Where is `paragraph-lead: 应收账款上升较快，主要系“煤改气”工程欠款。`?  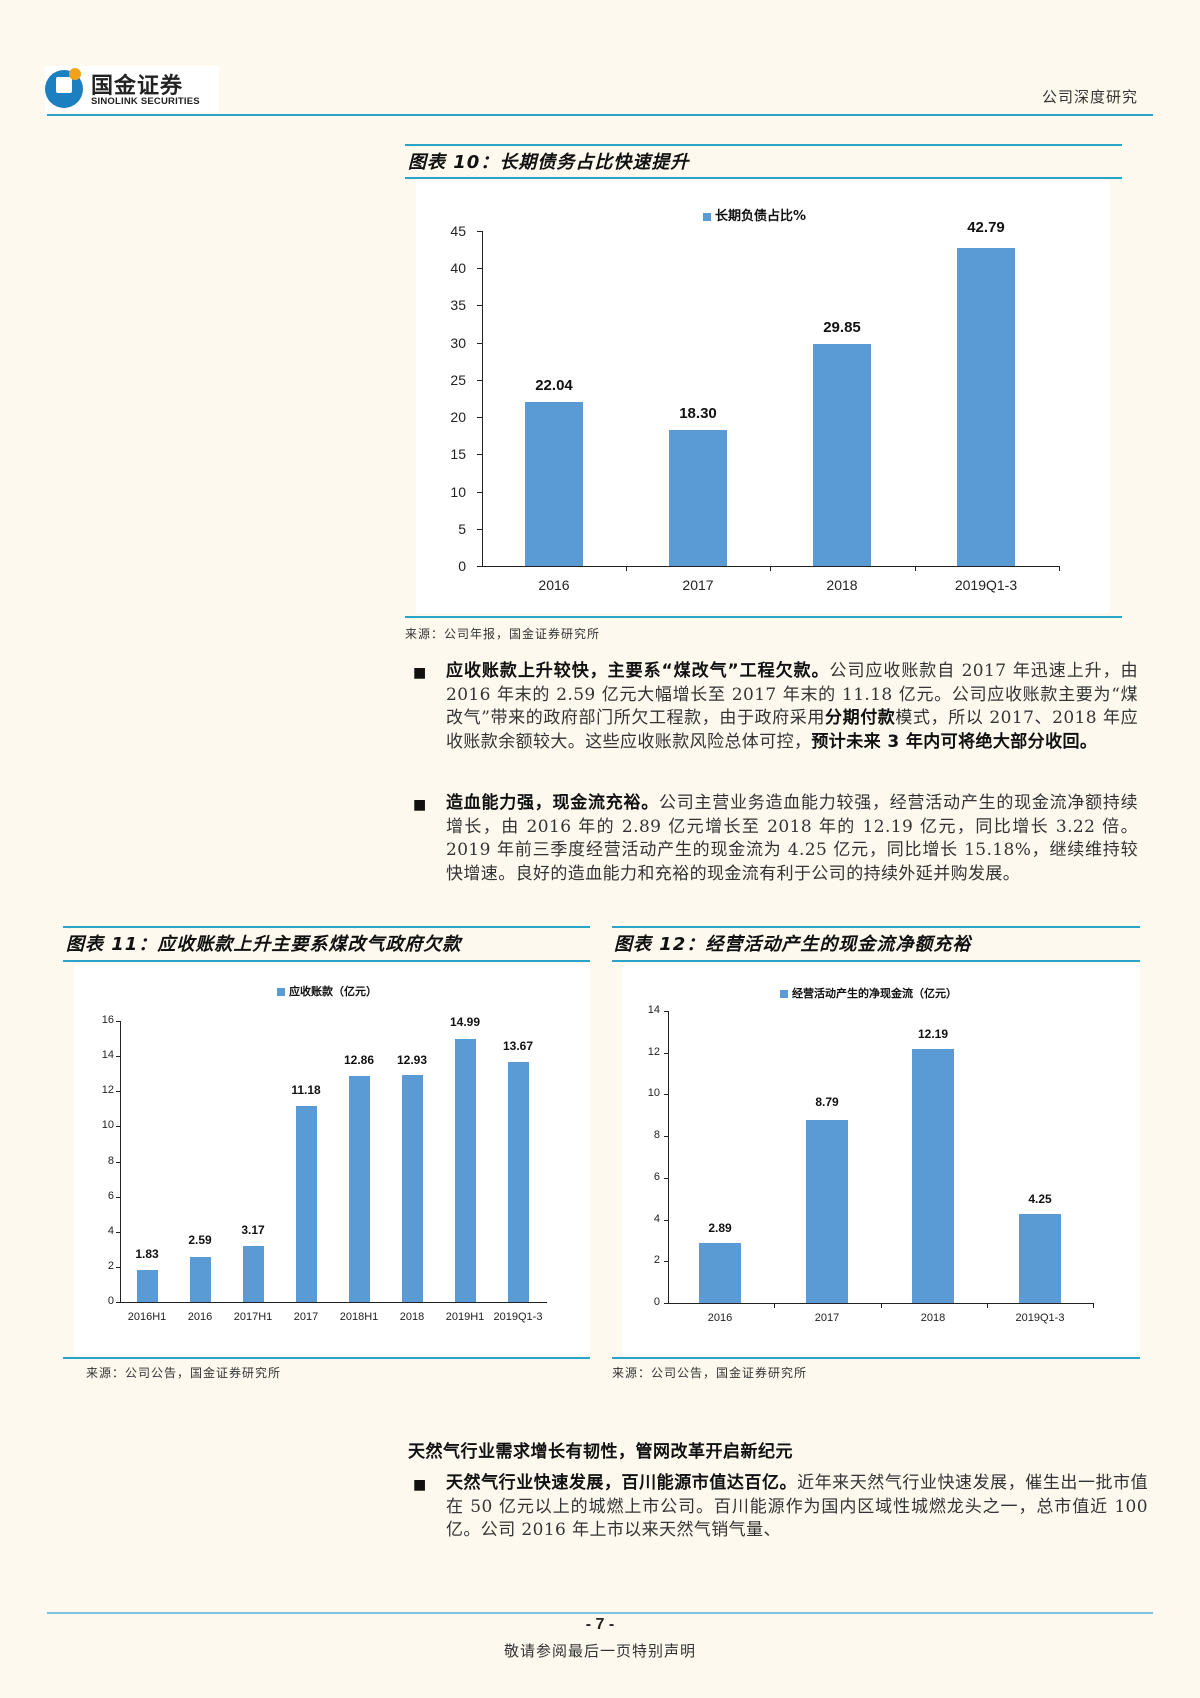
paragraph-lead: 应收账款上升较快，主要系“煤改气”工程欠款。 is located at coordinates (638, 671).